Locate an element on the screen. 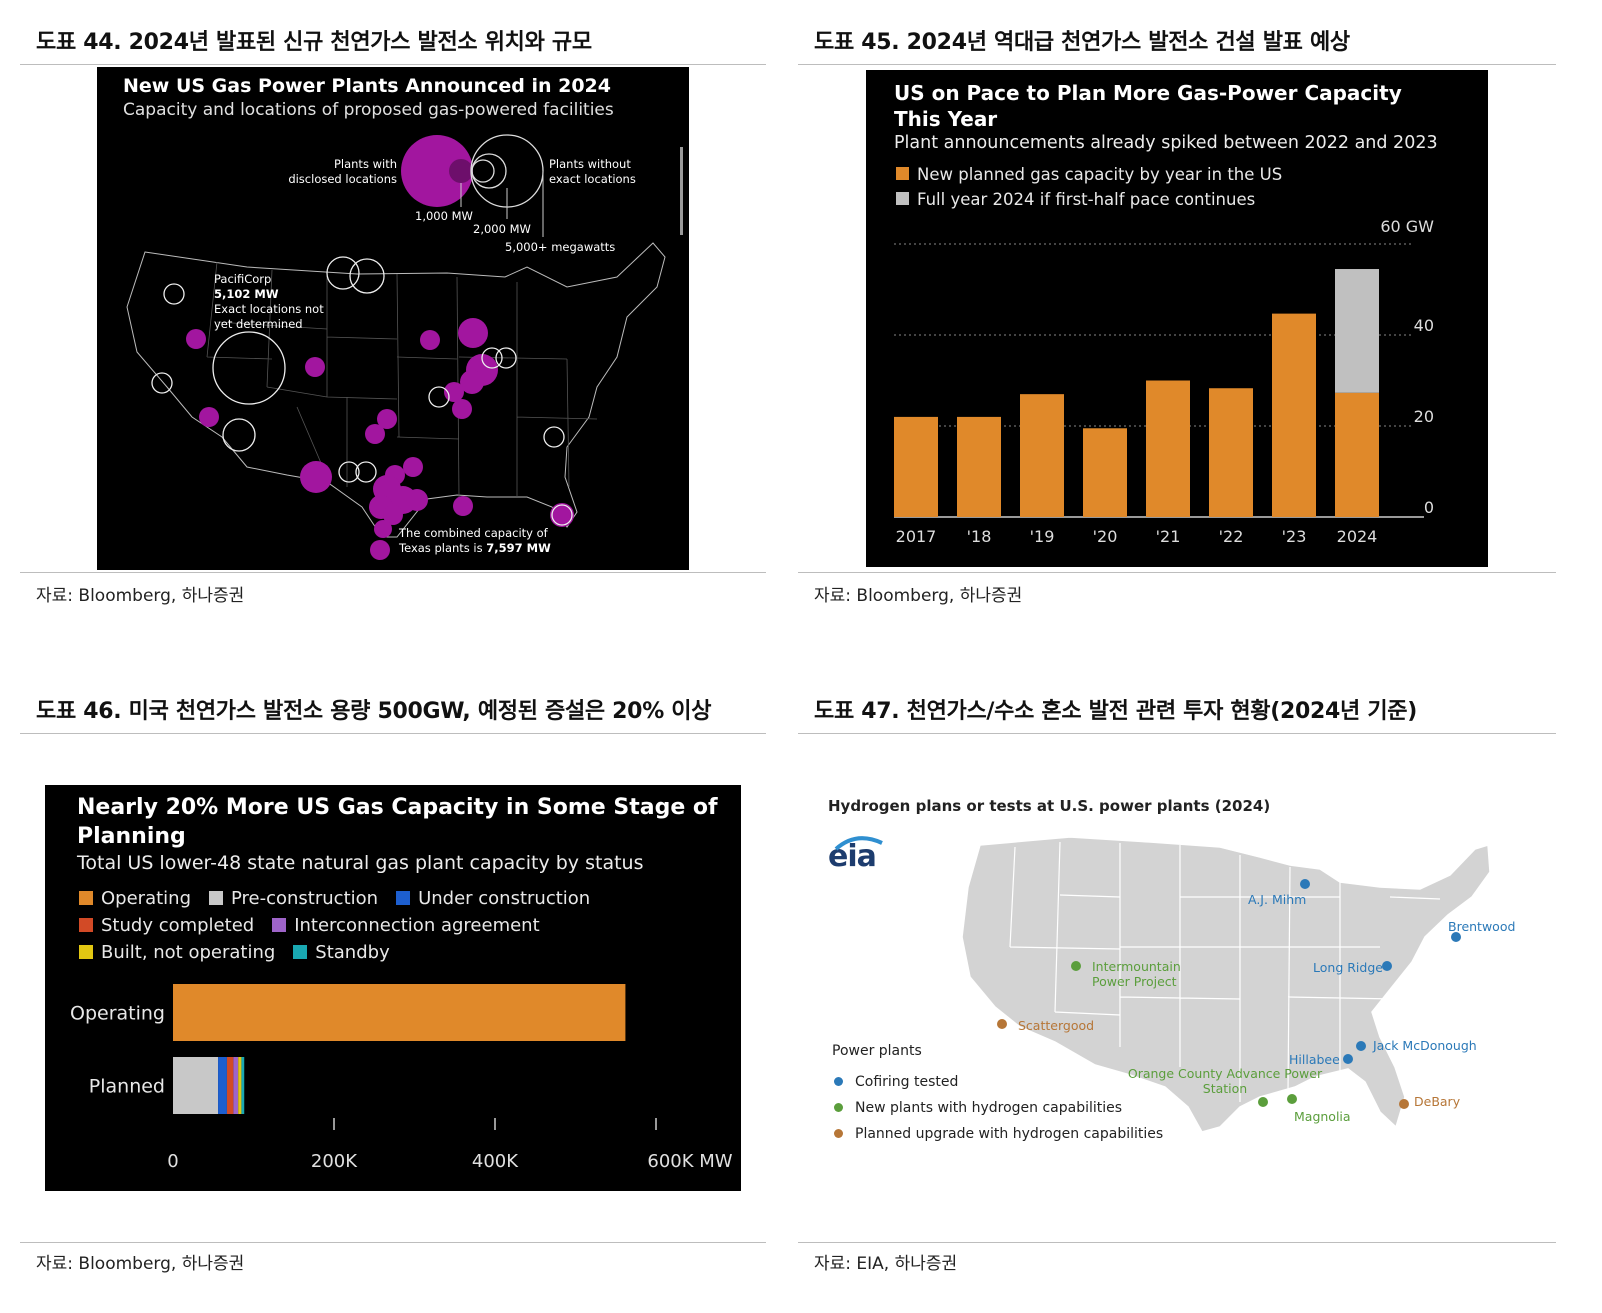 The height and width of the screenshot is (1313, 1602). legend-label: Operating is located at coordinates (146, 898).